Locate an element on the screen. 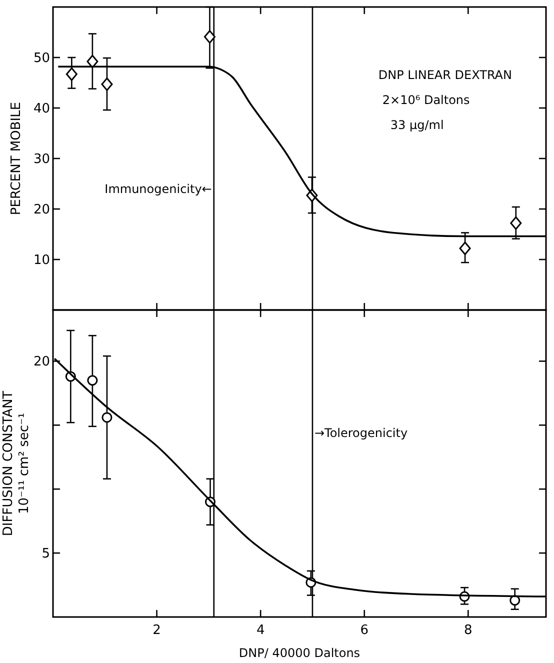 Image resolution: width=554 pixels, height=663 pixels. y-axis-title: PERCENT MOBILE is located at coordinates (16, 159).